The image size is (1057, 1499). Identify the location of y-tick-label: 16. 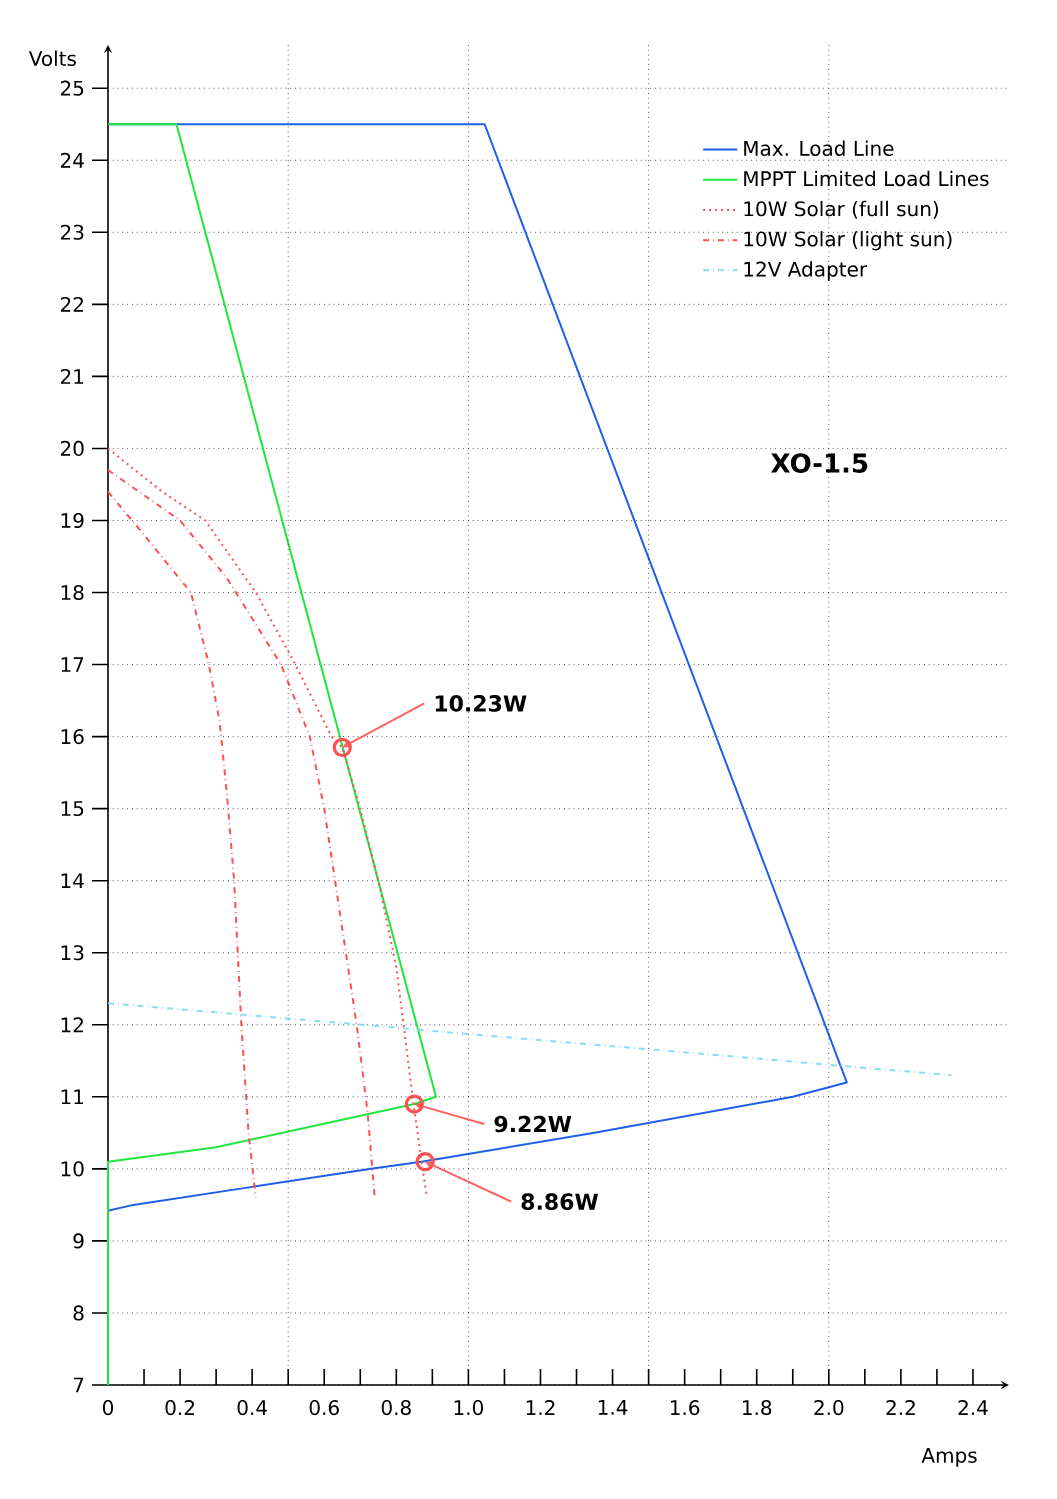
(72, 737).